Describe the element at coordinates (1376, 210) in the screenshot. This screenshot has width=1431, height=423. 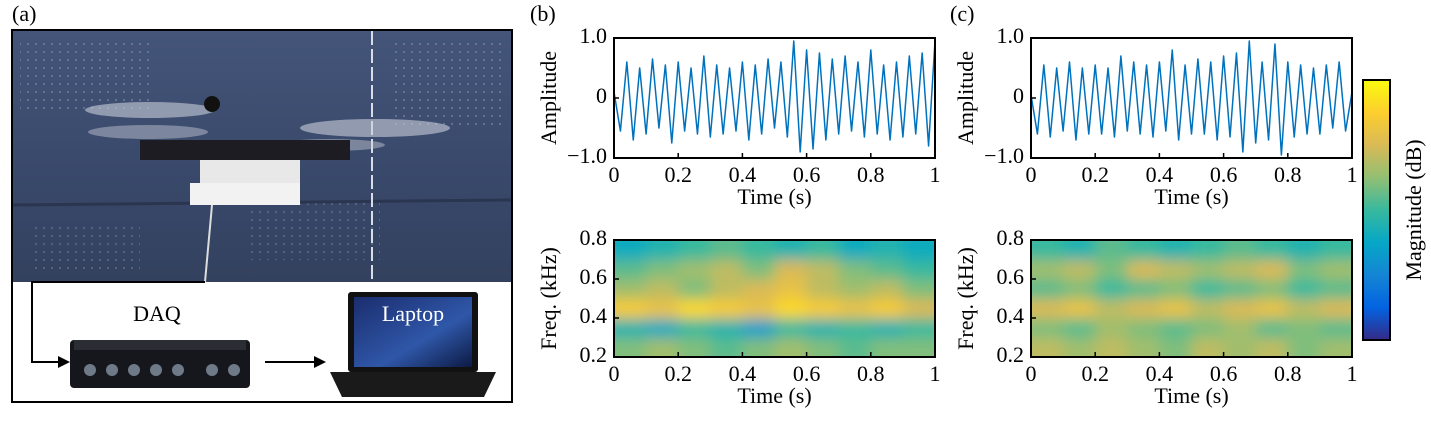
I see `colorbar` at that location.